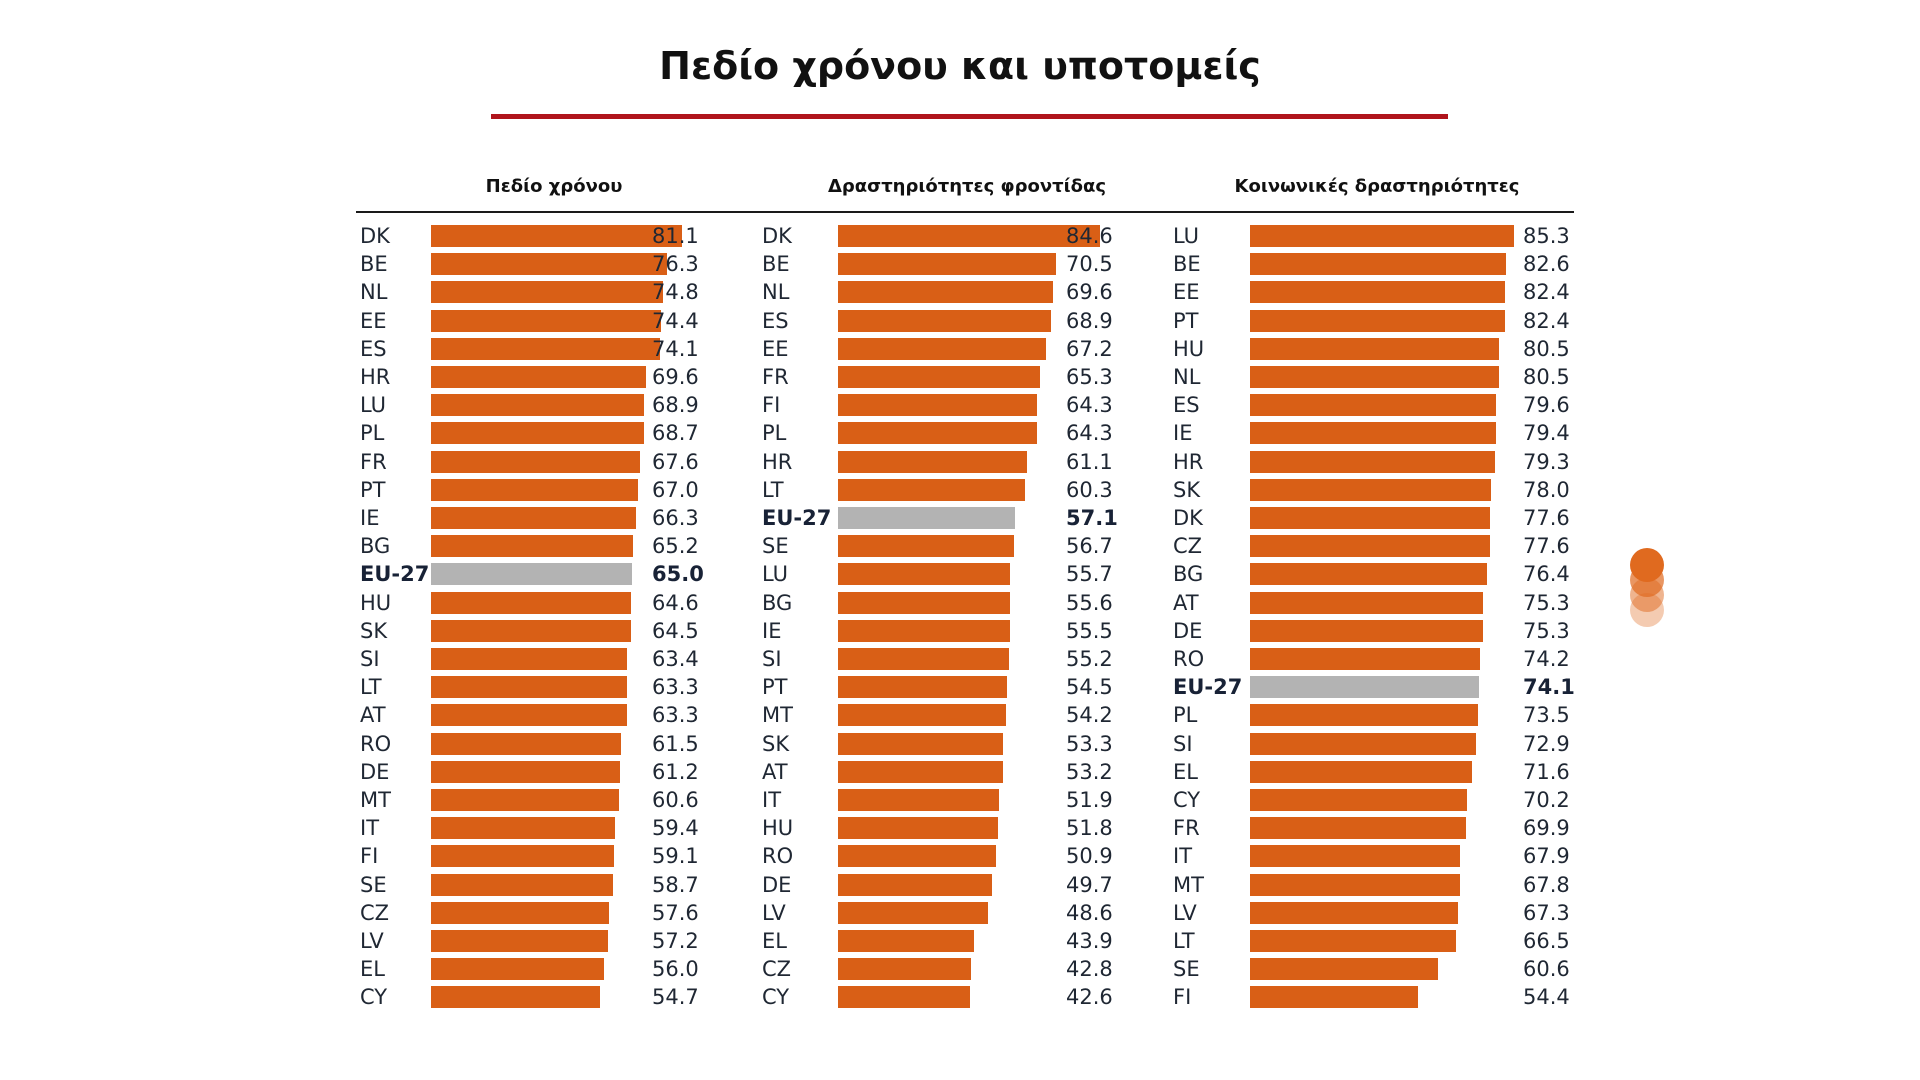 This screenshot has height=1080, width=1920. What do you see at coordinates (374, 997) in the screenshot?
I see `category-label: CY` at bounding box center [374, 997].